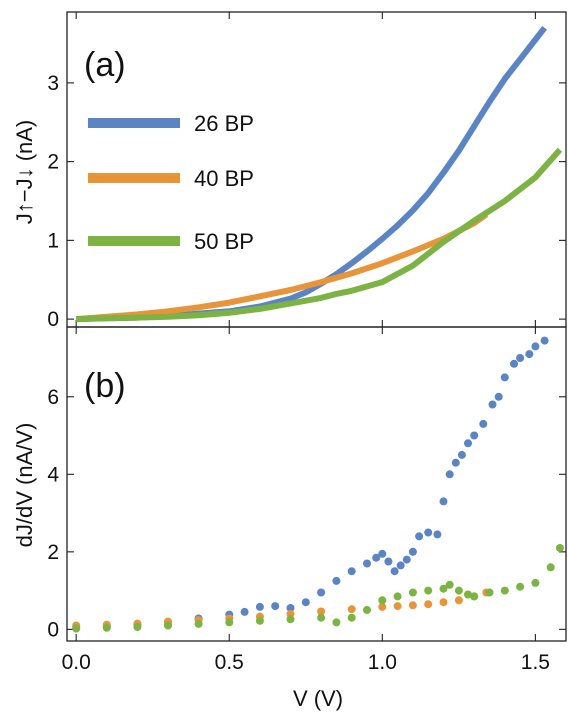  Describe the element at coordinates (53, 397) in the screenshot. I see `y-tick-label: 6` at that location.